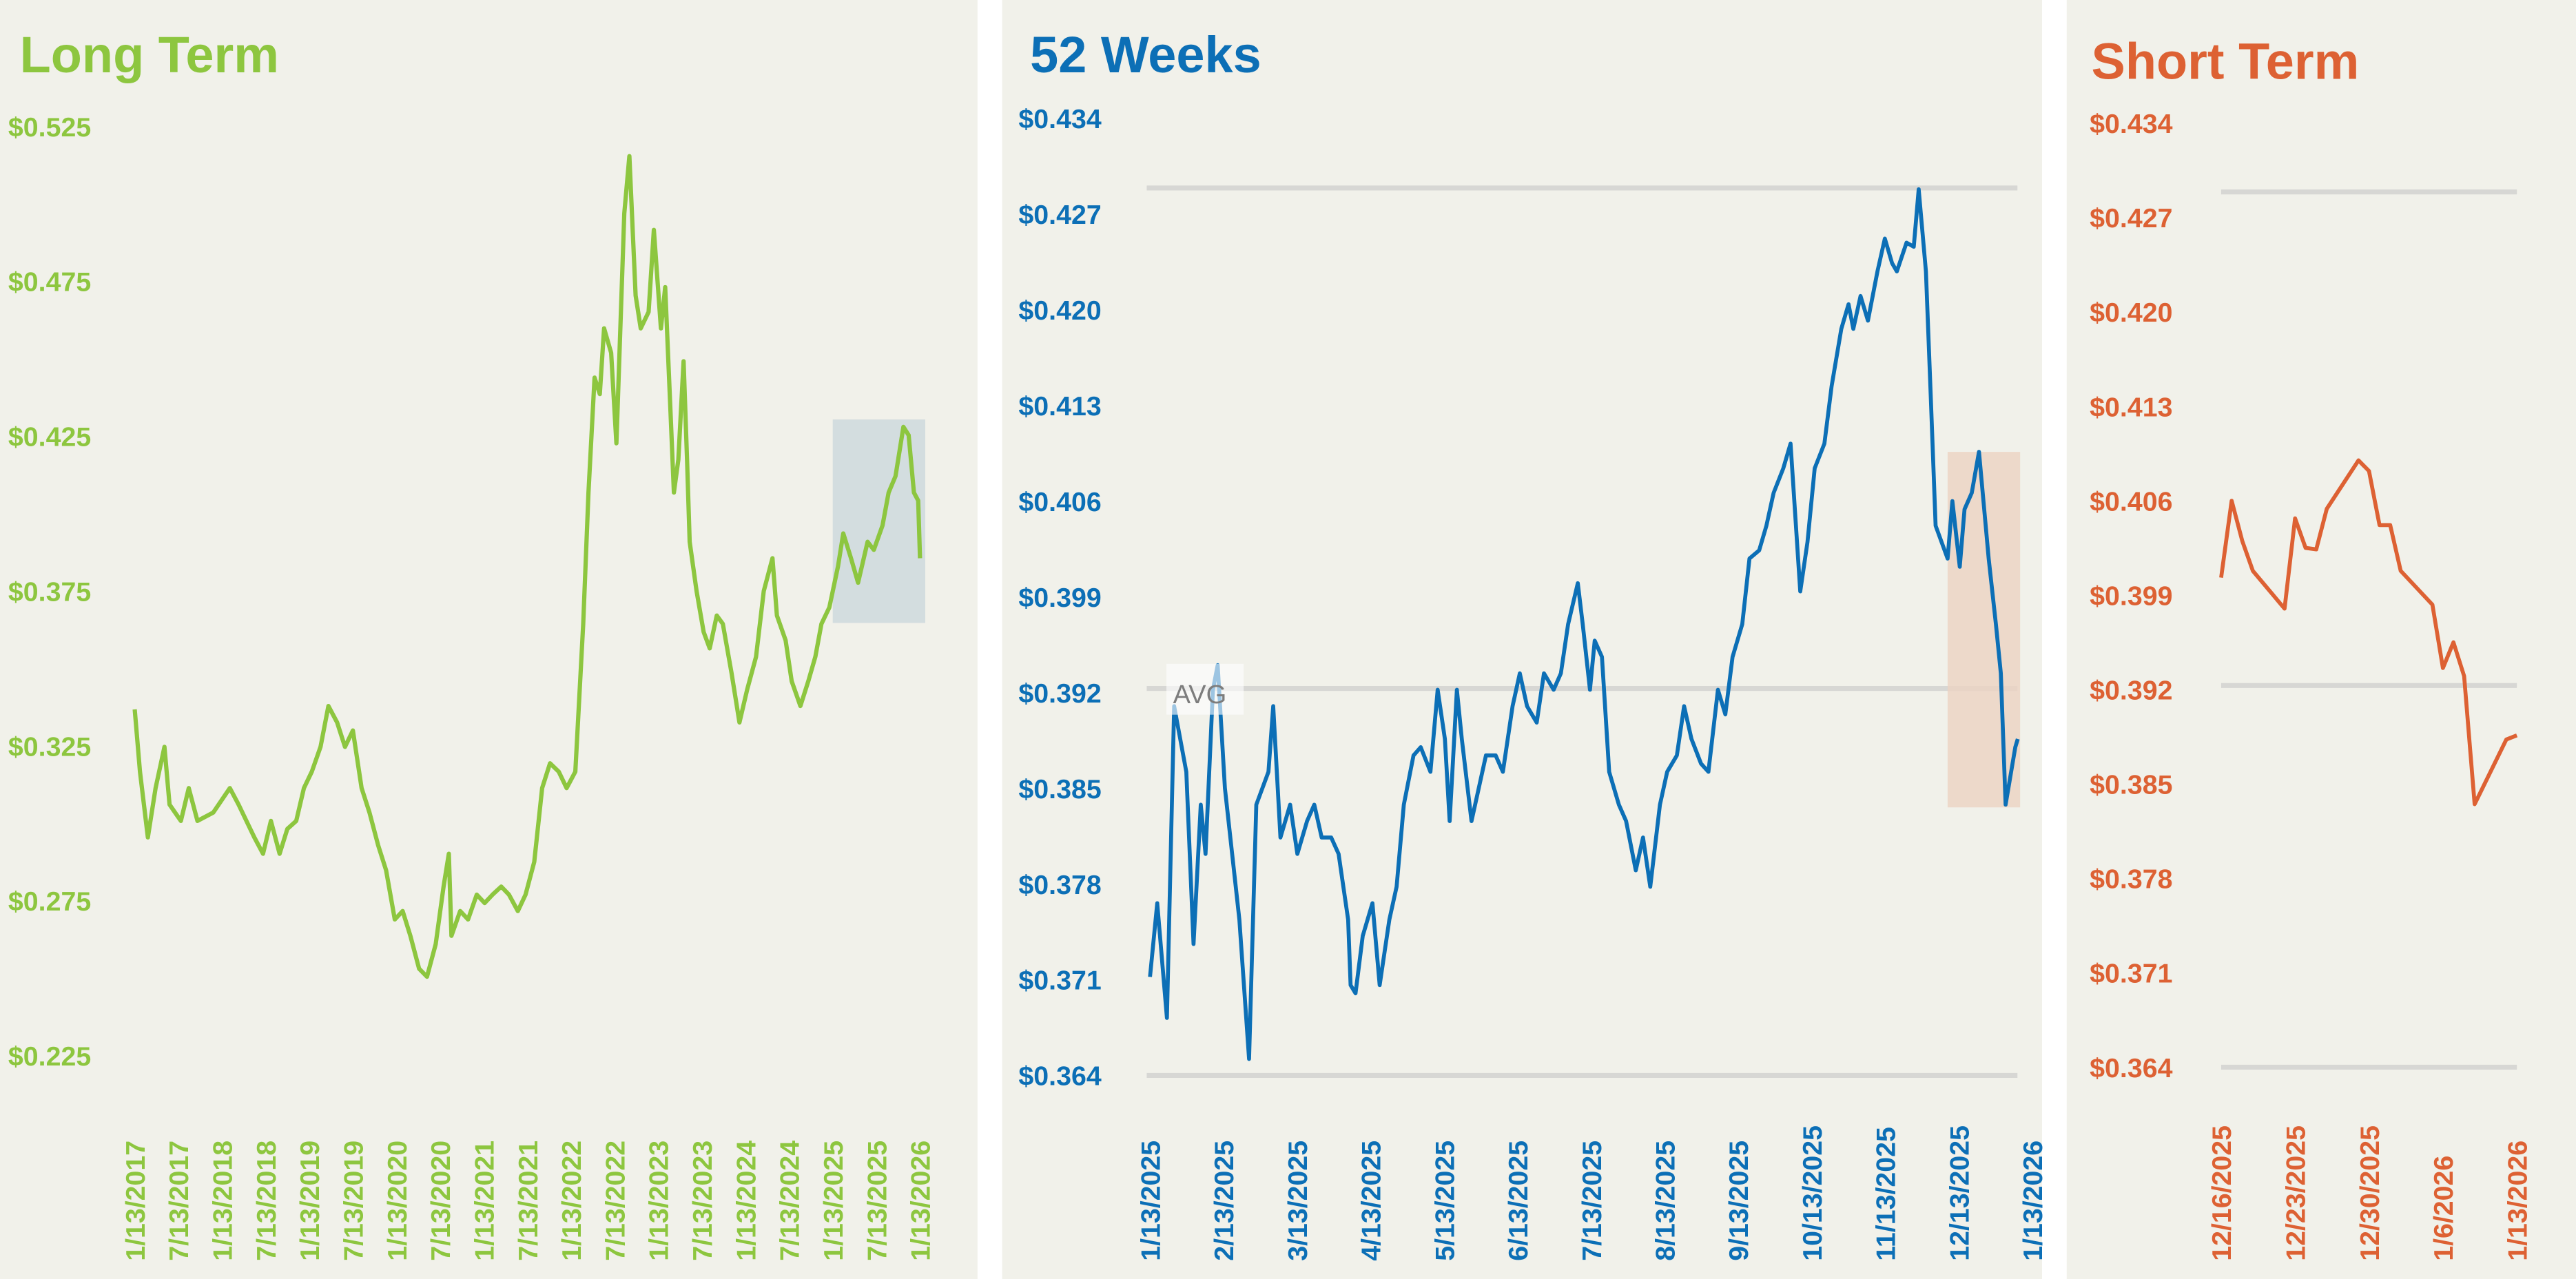 Image resolution: width=2576 pixels, height=1279 pixels. I want to click on x-tick-label: 12/23/2025, so click(2296, 1193).